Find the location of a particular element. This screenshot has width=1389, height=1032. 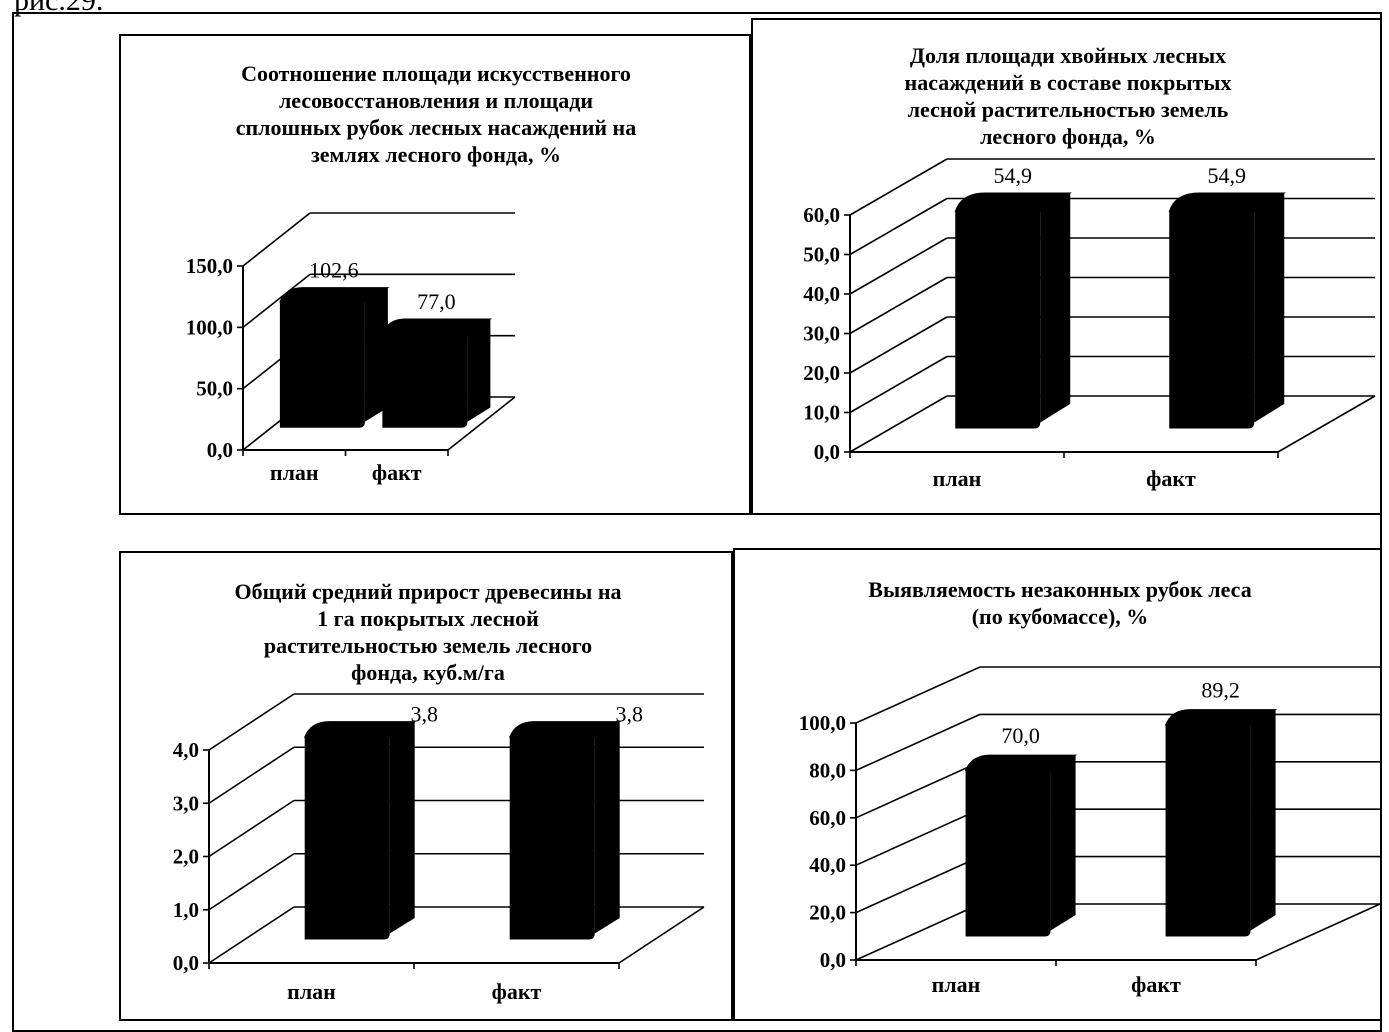

chart-plot: 0,0 20,0 40,0 60,0 80,0 100,0 70,0 план 89,2 факт is located at coordinates (1090, 831).